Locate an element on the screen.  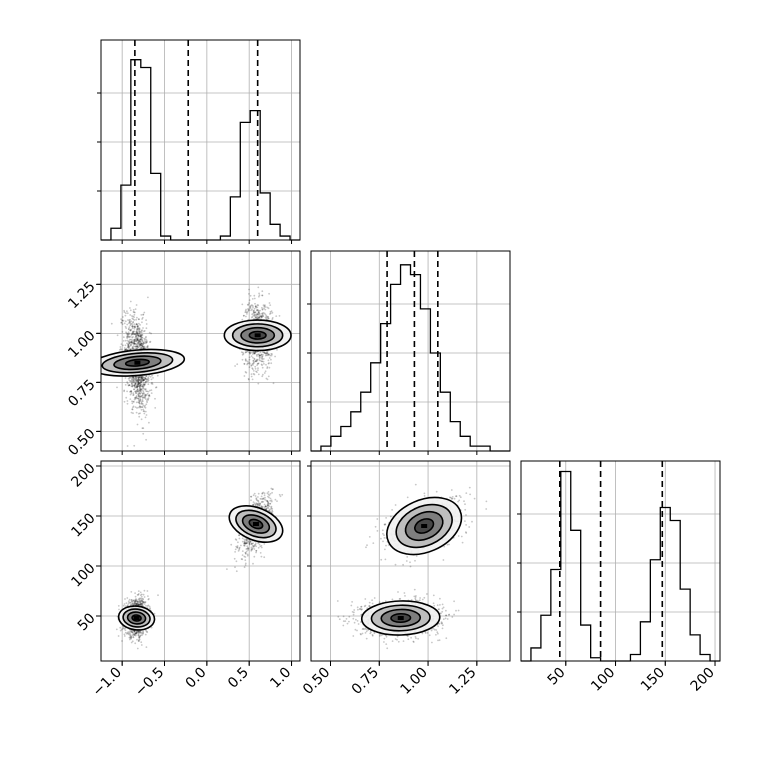
scatter-panel-0-1: 0.50 0.75 1.00 1.25 is located at coordinates (183, 354).